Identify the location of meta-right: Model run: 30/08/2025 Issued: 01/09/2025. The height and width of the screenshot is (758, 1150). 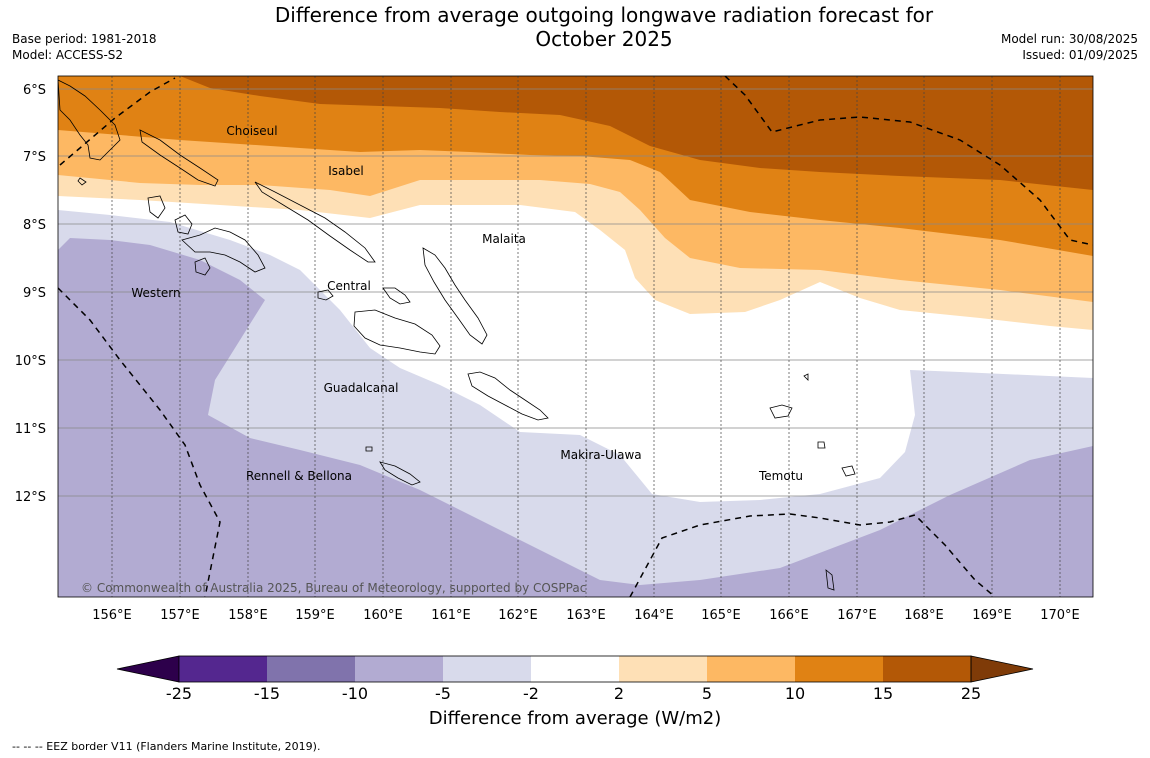
(1069, 47).